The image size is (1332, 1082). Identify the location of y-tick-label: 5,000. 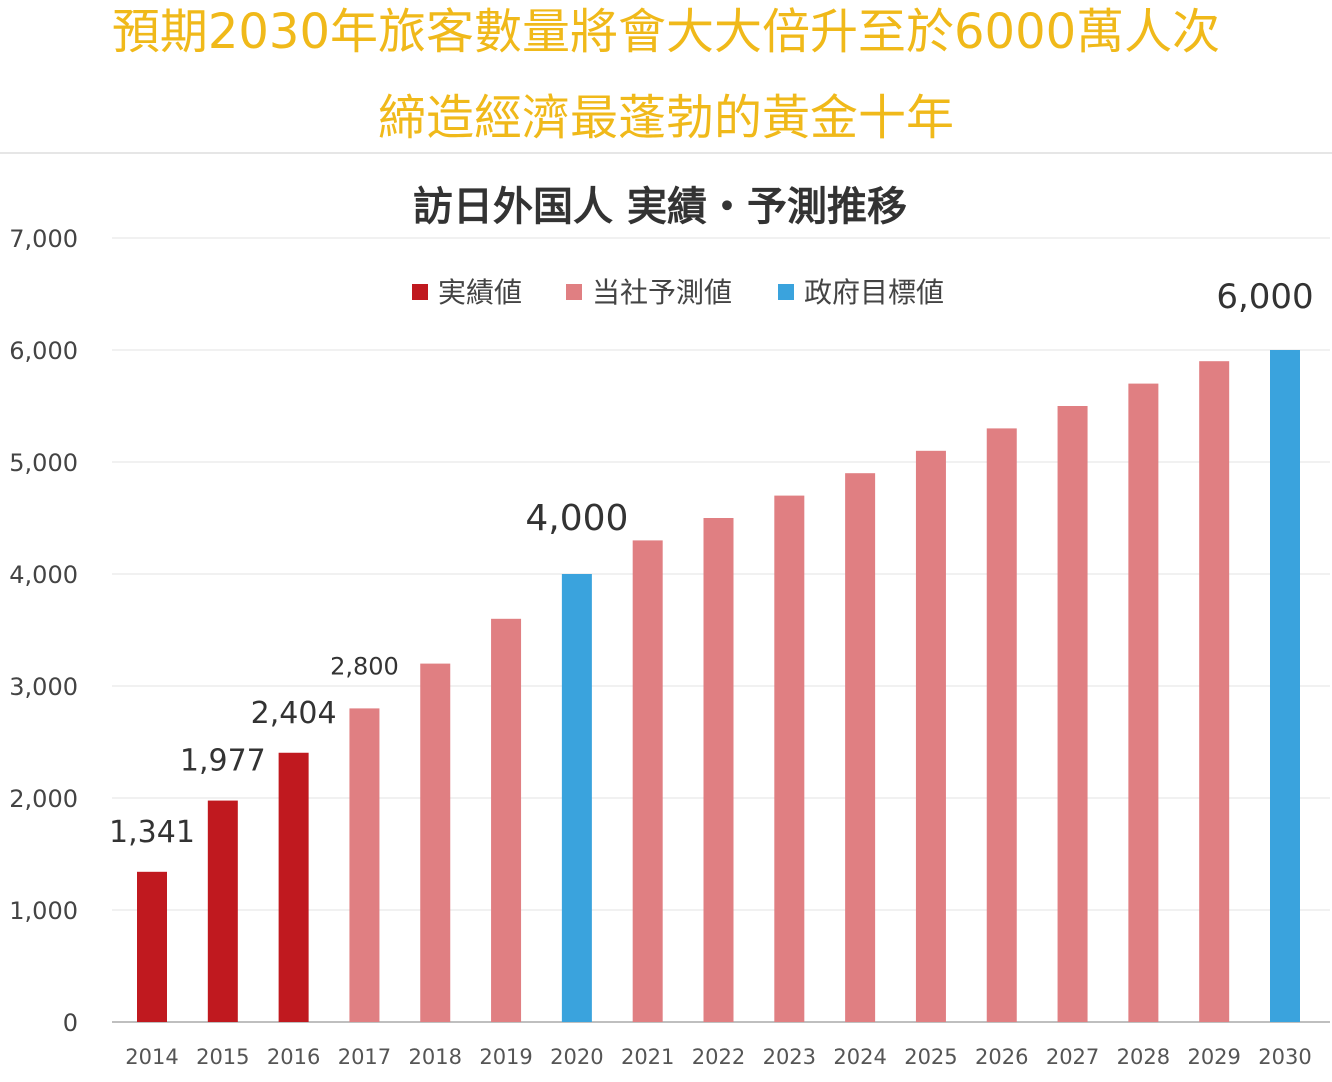
(43, 463).